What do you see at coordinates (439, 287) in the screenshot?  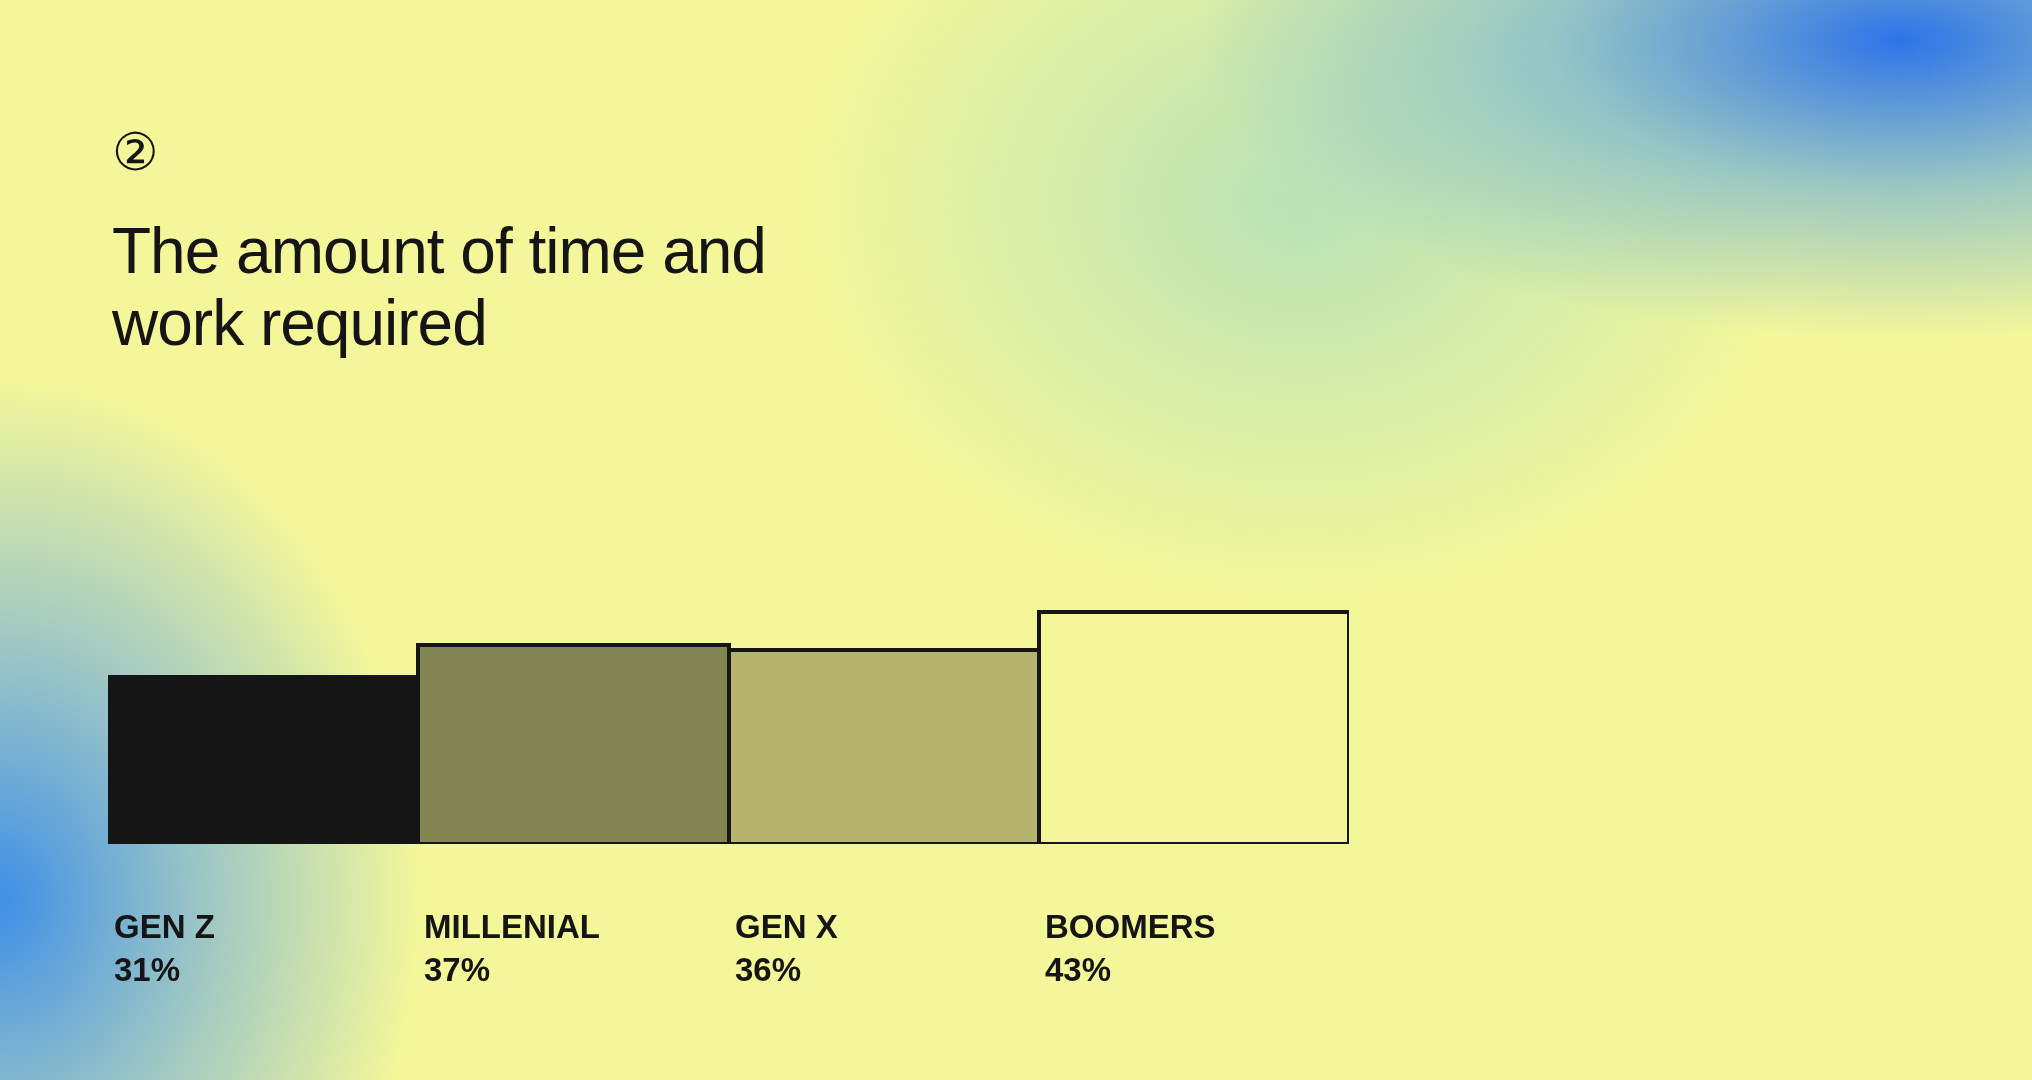 I see `chart-title: The amount of time and work required` at bounding box center [439, 287].